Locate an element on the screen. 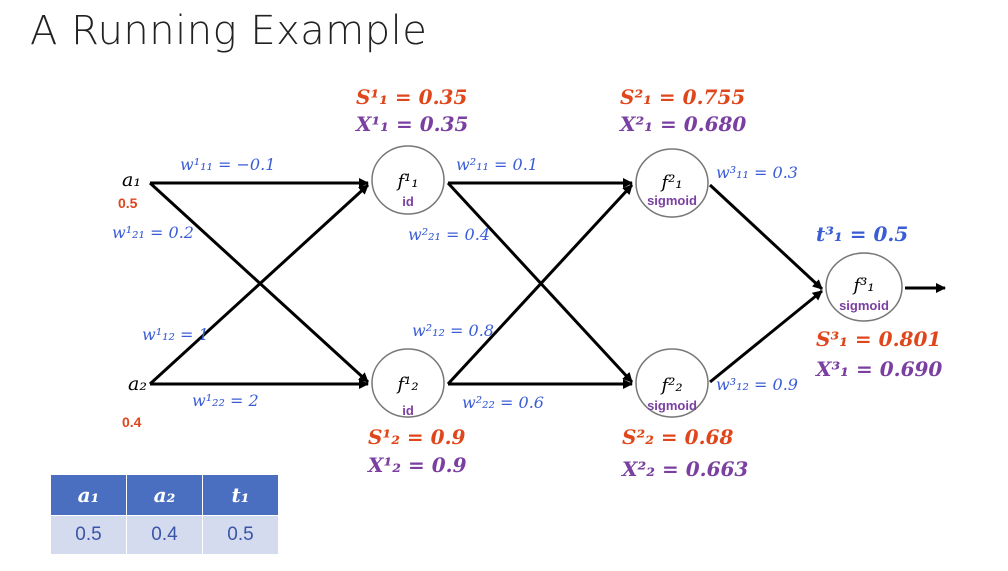  node-f21-s: S²₁ = 0.755 is located at coordinates (682, 97).